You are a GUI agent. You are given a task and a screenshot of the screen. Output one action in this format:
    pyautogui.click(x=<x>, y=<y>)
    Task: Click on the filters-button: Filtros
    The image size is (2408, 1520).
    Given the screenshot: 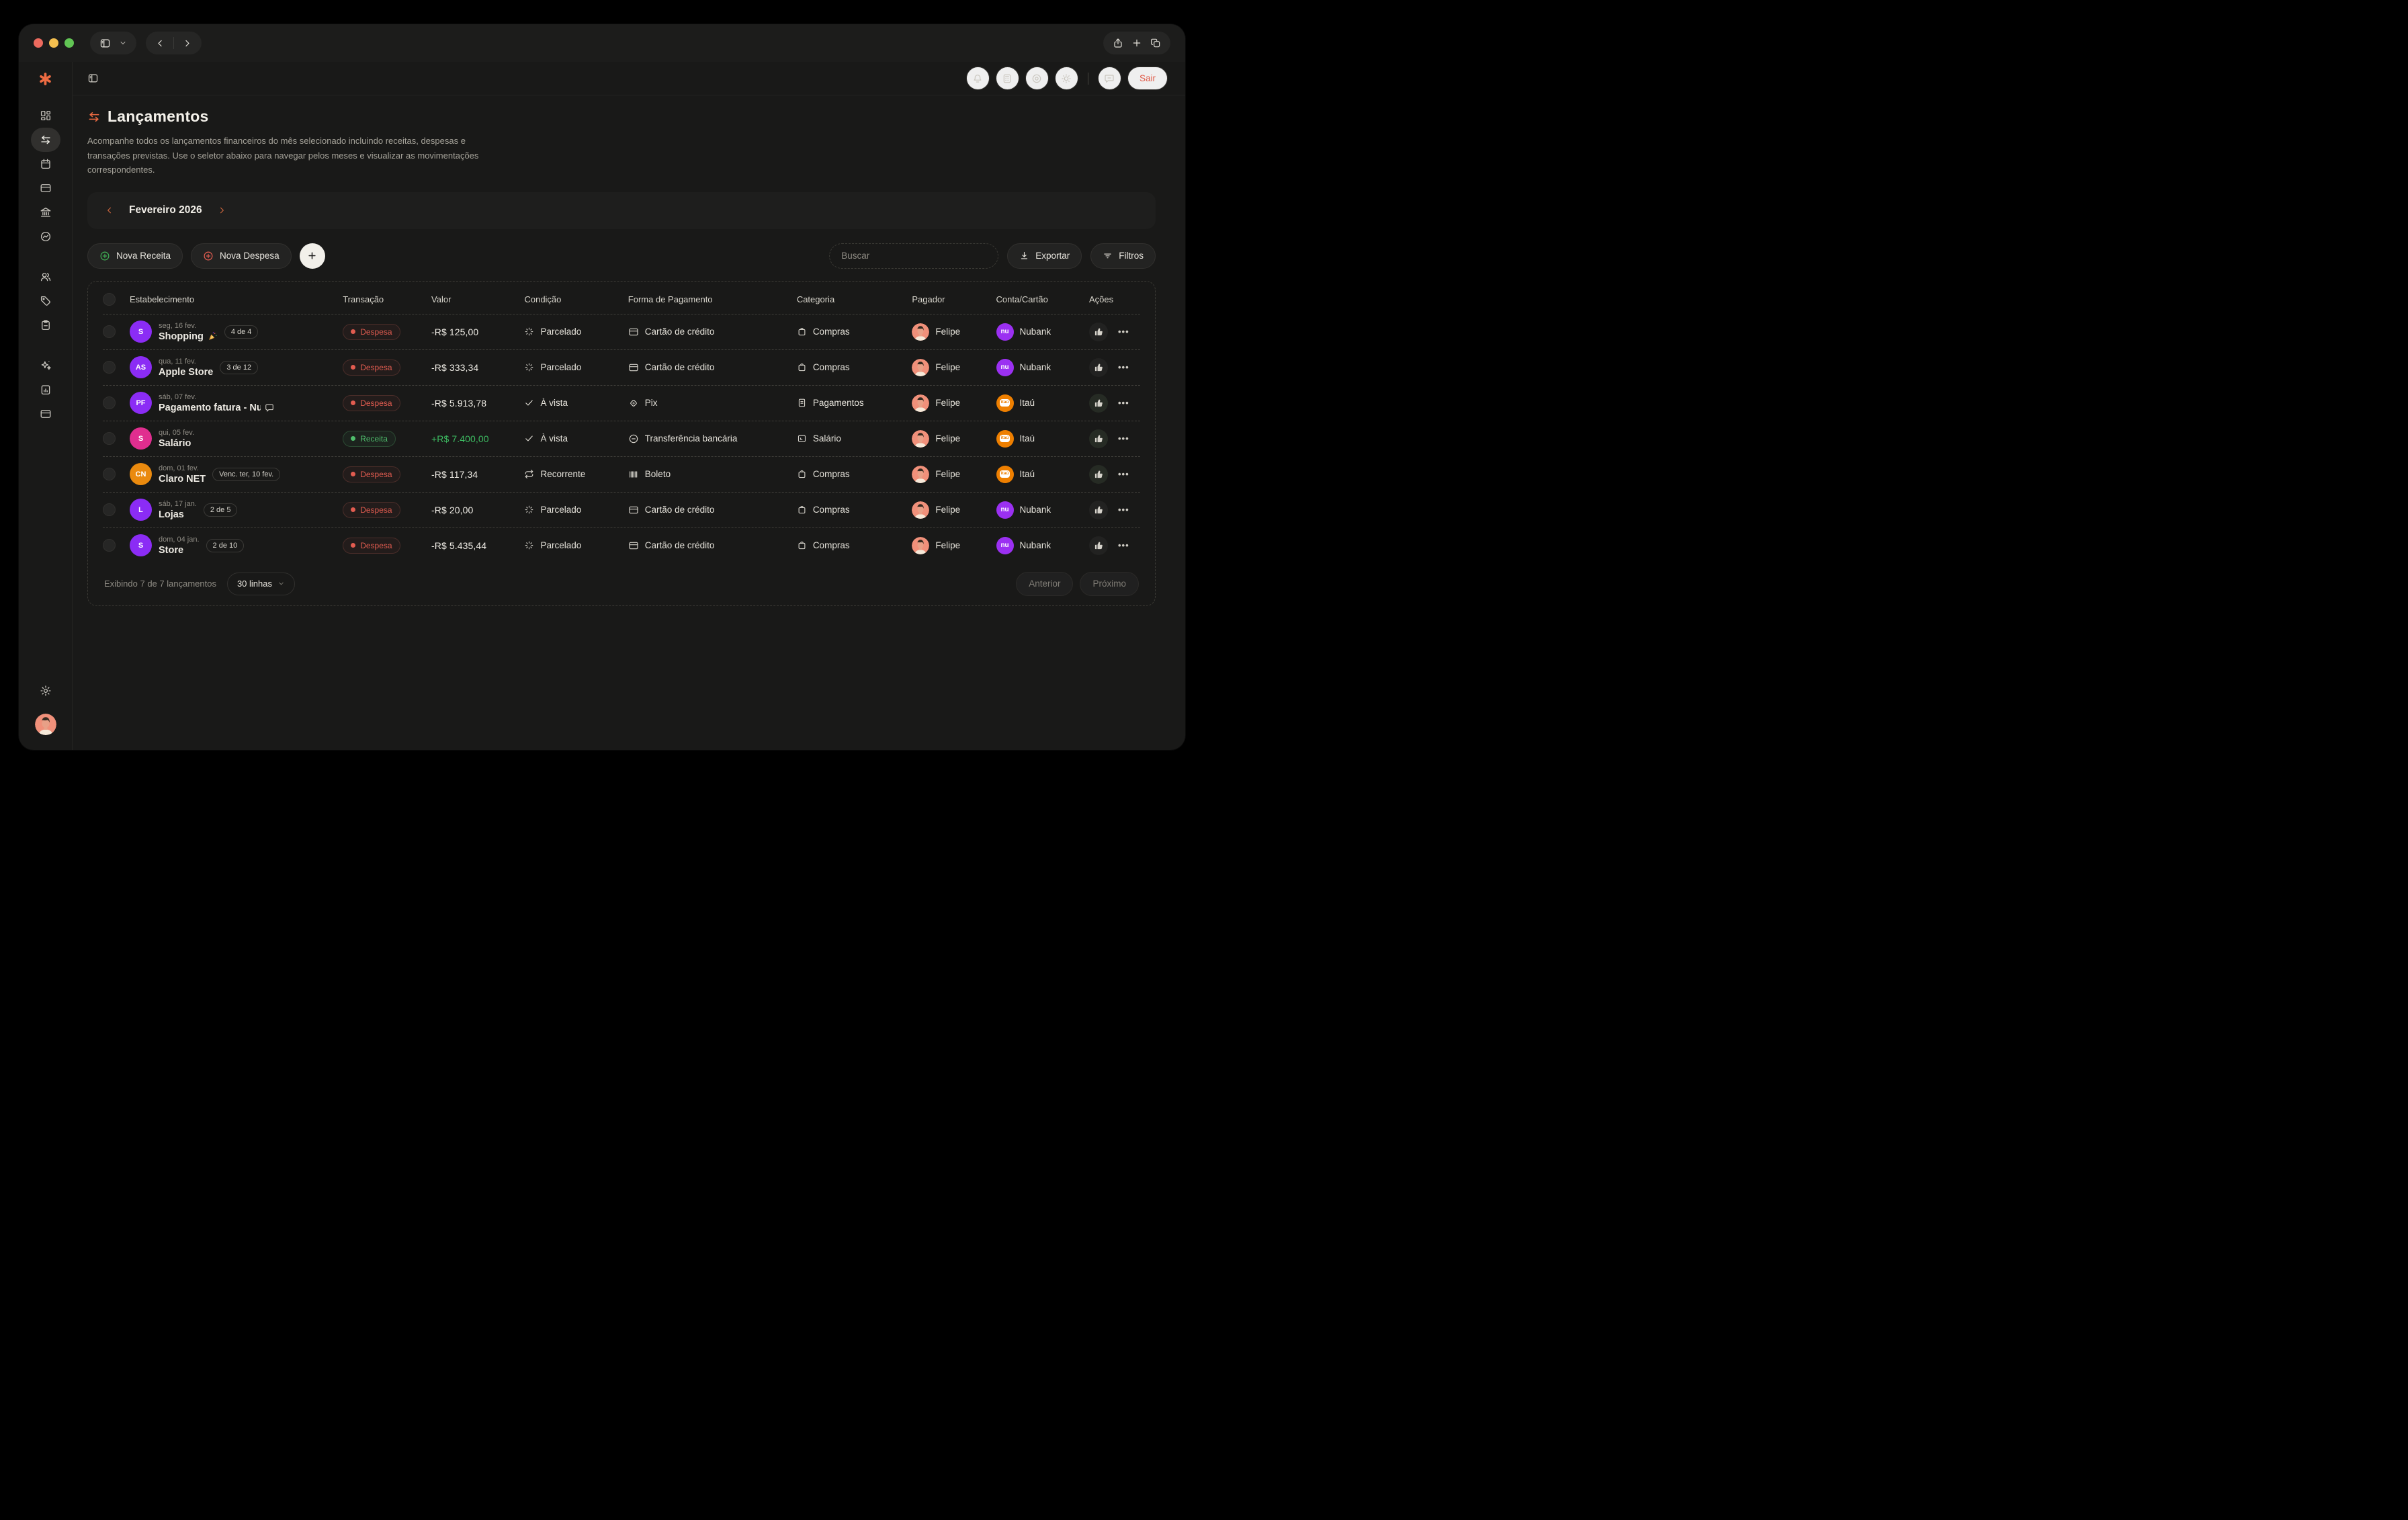 What is the action you would take?
    pyautogui.click(x=1123, y=256)
    